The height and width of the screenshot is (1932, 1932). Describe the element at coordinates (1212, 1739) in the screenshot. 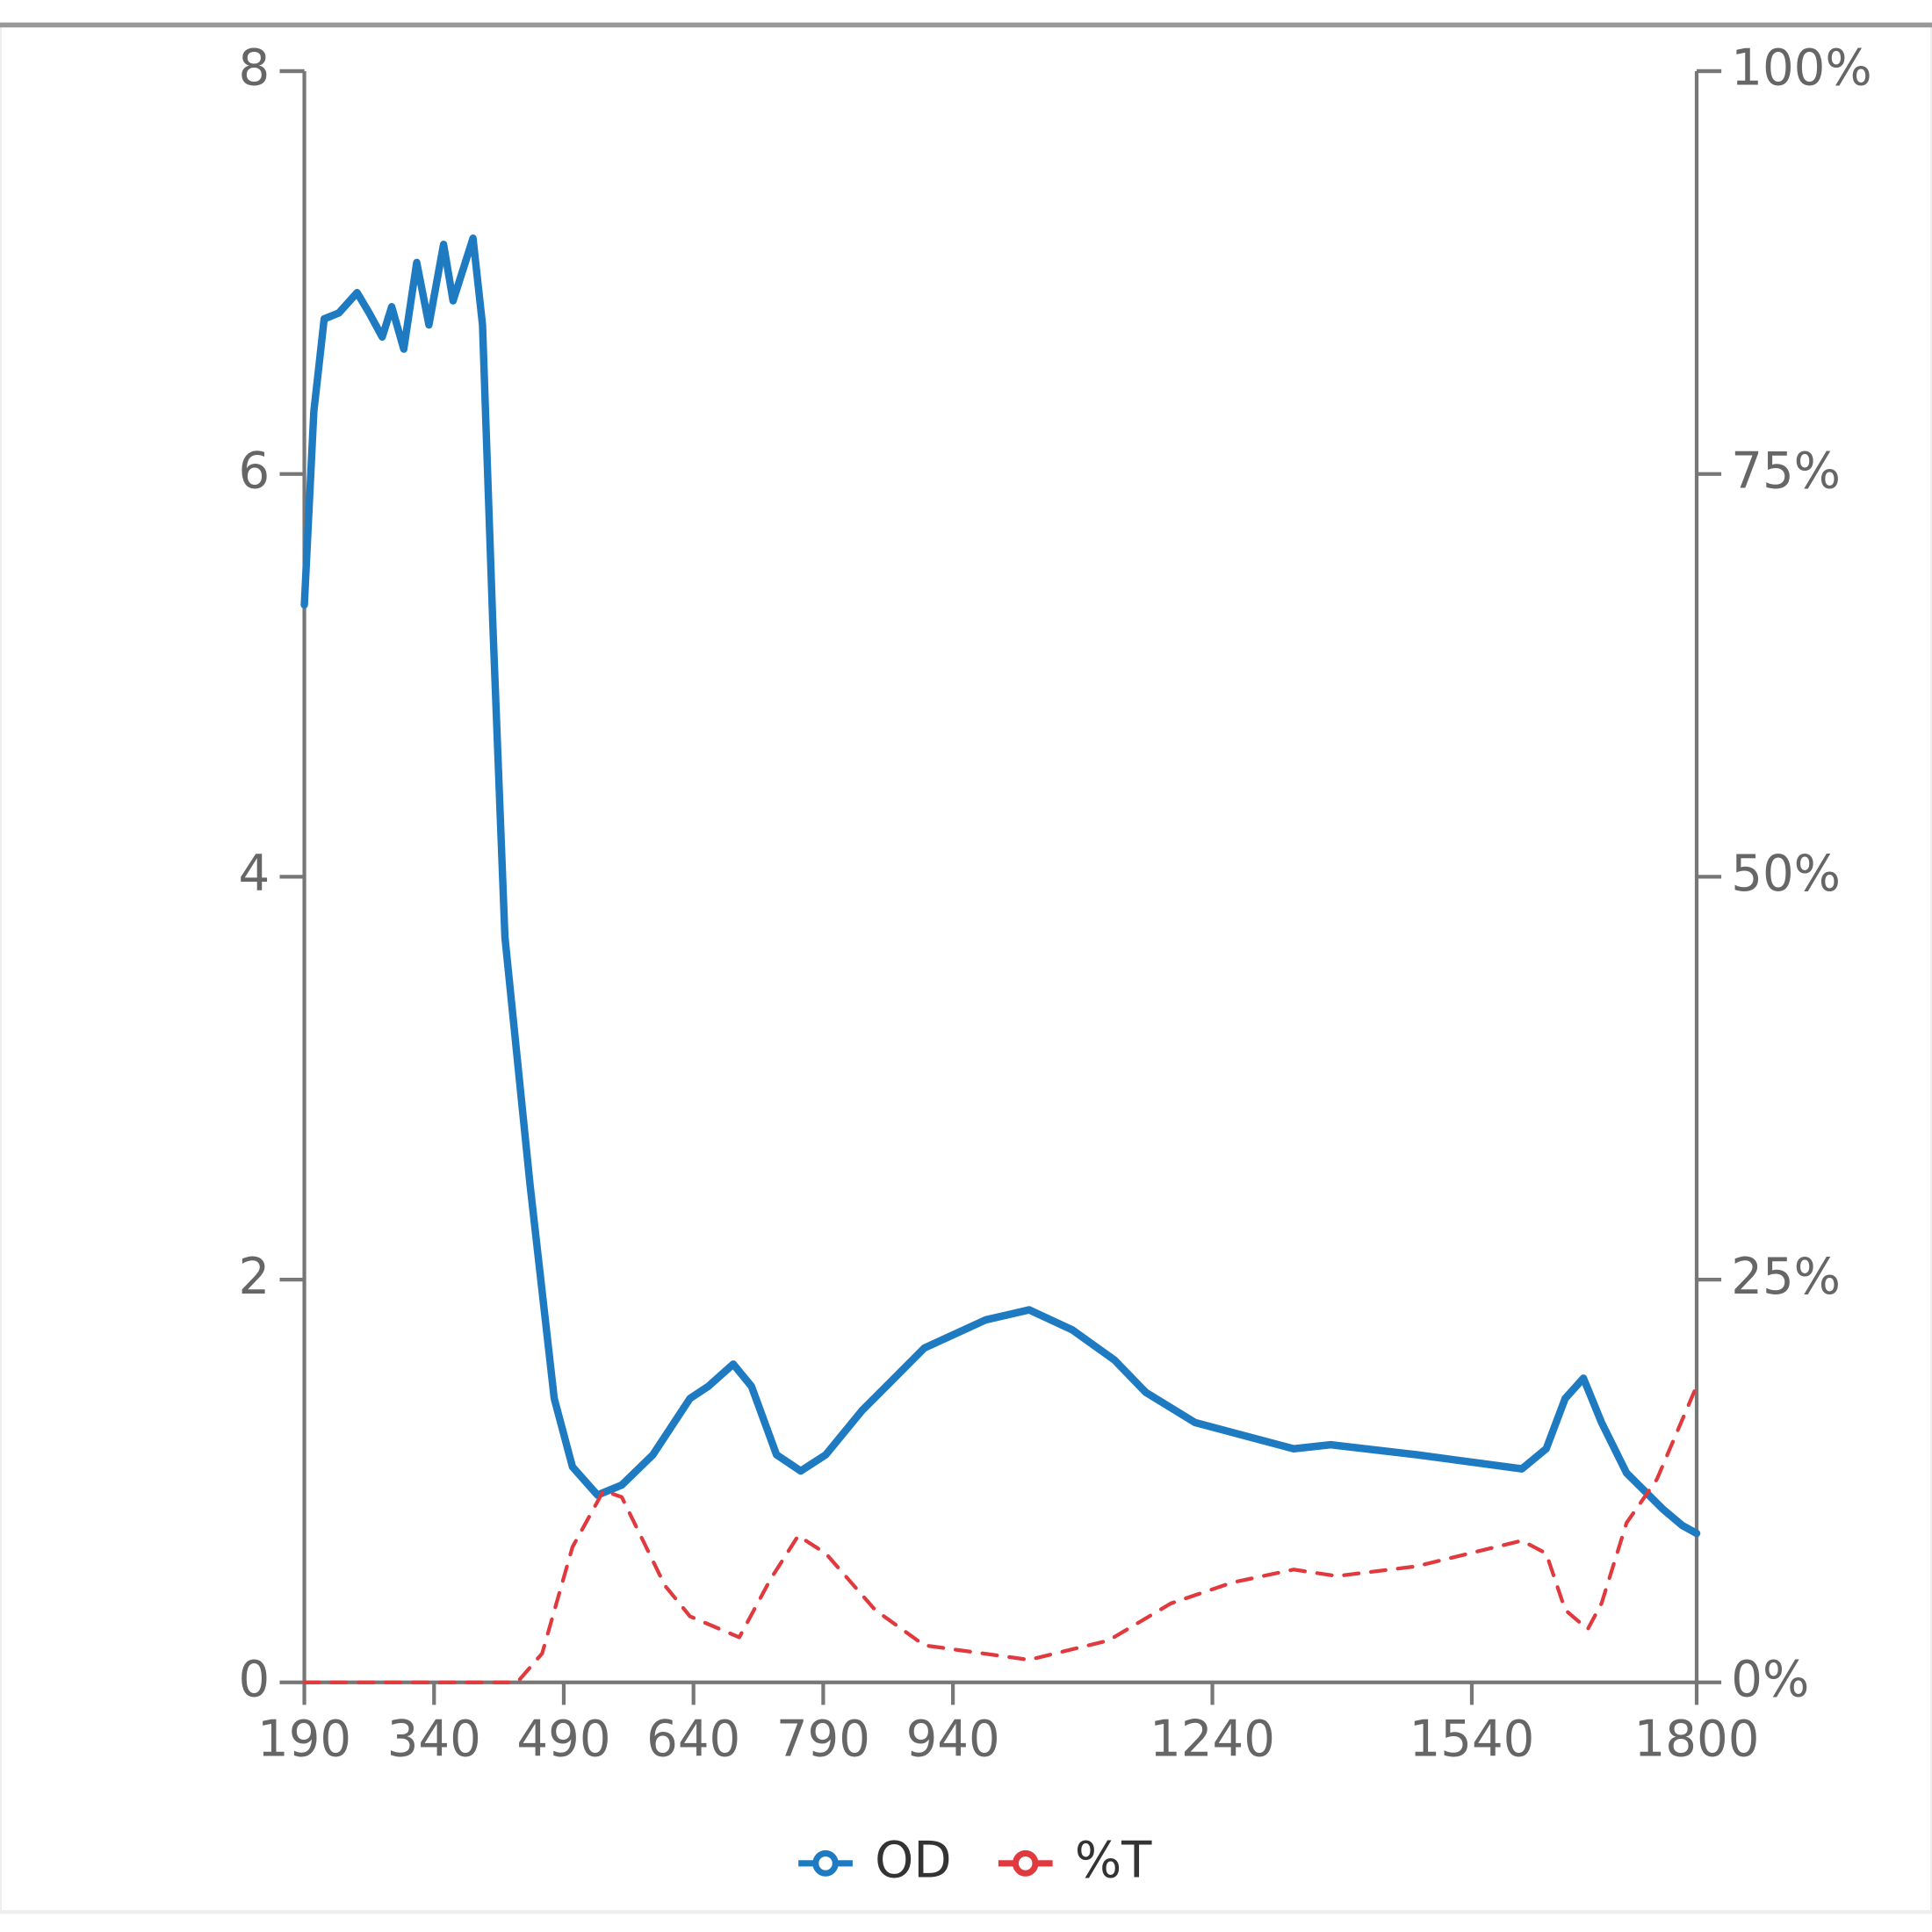

I see `x-tick-label: 1240` at that location.